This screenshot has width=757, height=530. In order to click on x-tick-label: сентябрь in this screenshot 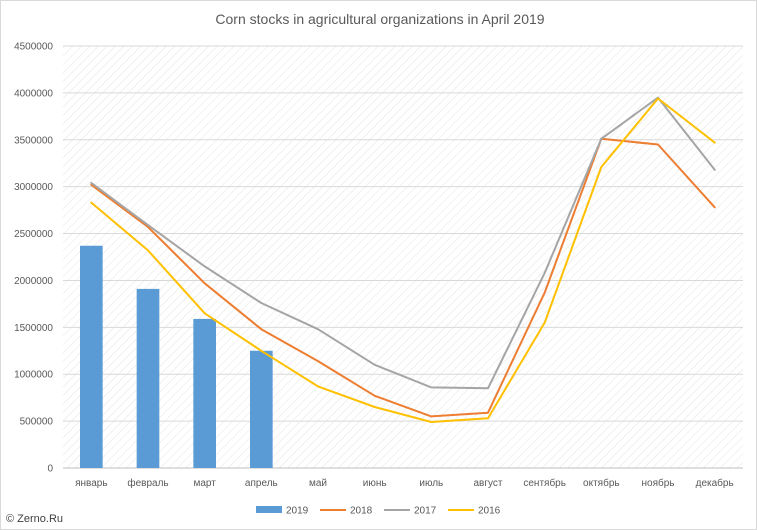, I will do `click(544, 483)`.